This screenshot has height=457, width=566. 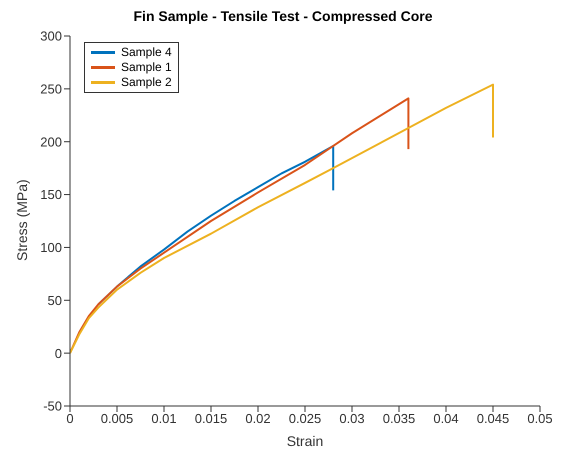 What do you see at coordinates (146, 82) in the screenshot?
I see `legend-label: Sample 2` at bounding box center [146, 82].